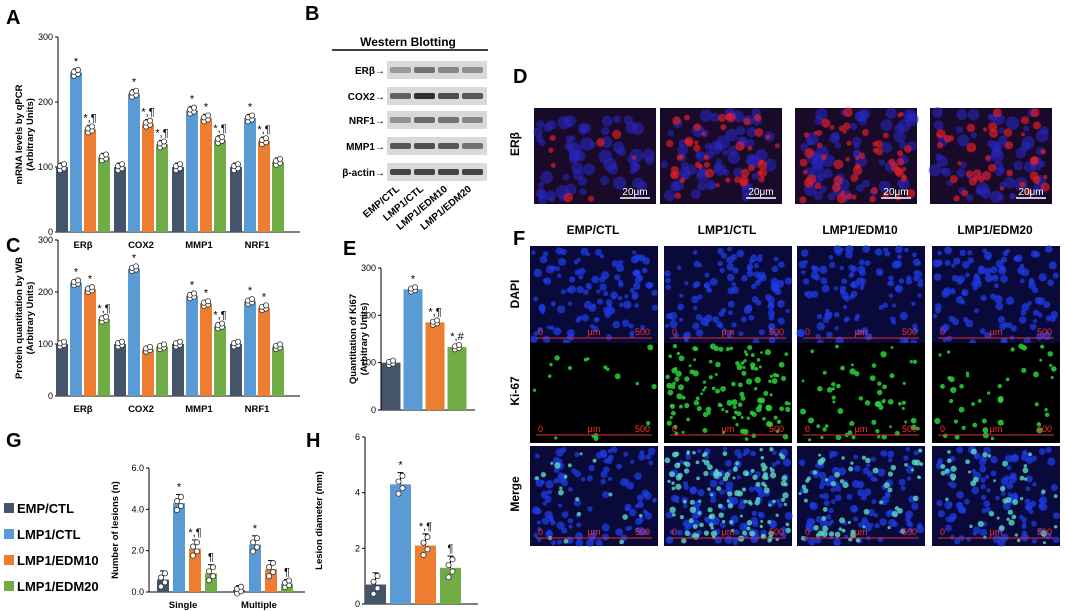 The width and height of the screenshot is (1065, 611). I want to click on ki67-row-label: Merge, so click(515, 494).